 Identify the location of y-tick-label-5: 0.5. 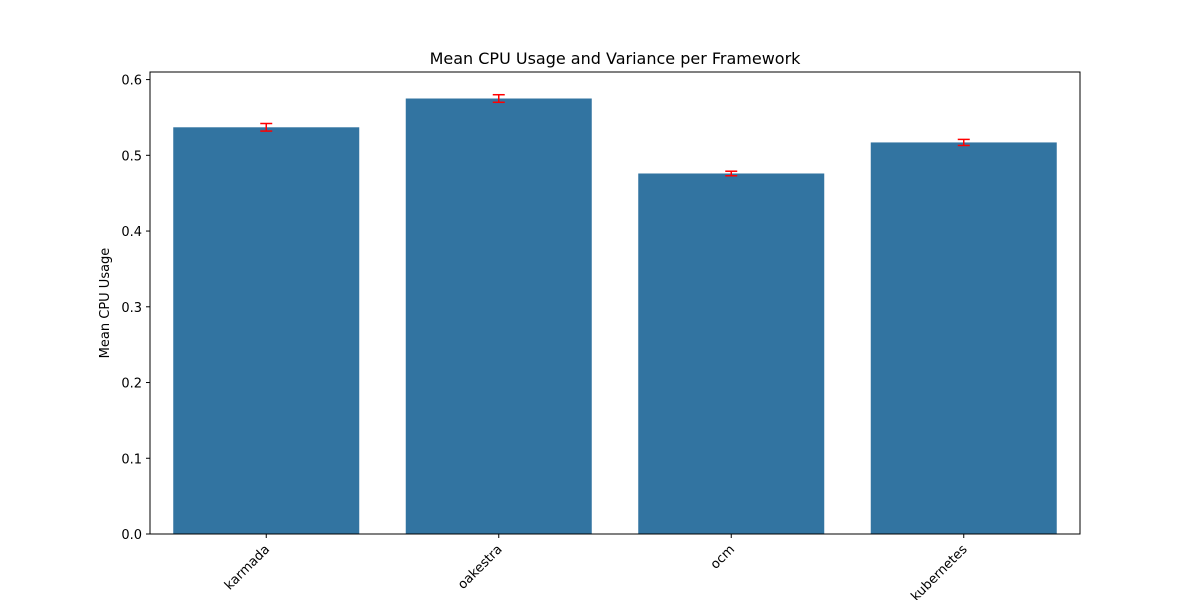
(131, 156).